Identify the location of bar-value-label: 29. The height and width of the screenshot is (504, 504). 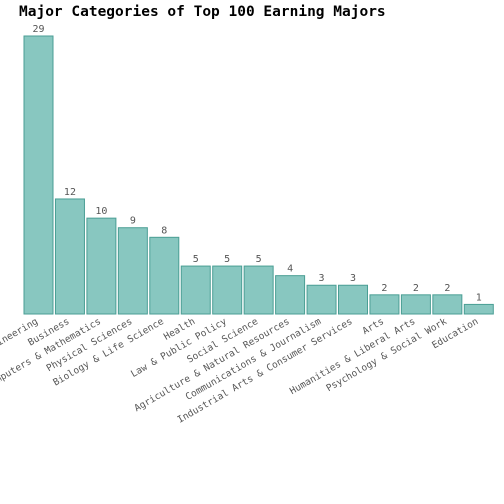
(38, 29).